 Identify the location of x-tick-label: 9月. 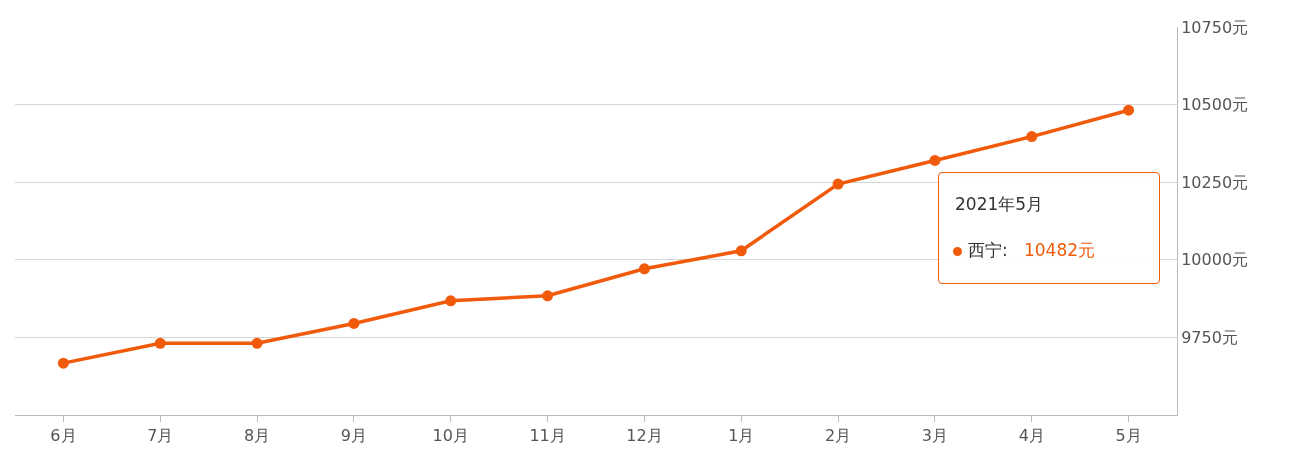
(354, 436).